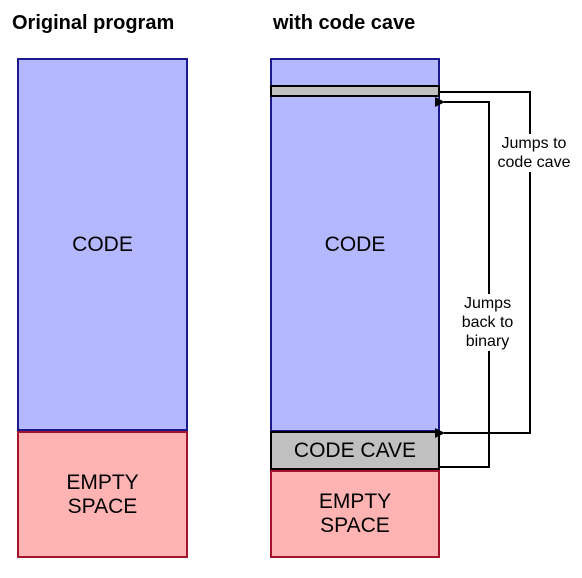  What do you see at coordinates (534, 143) in the screenshot?
I see `jump-to-cave-label-line1: Jumps to` at bounding box center [534, 143].